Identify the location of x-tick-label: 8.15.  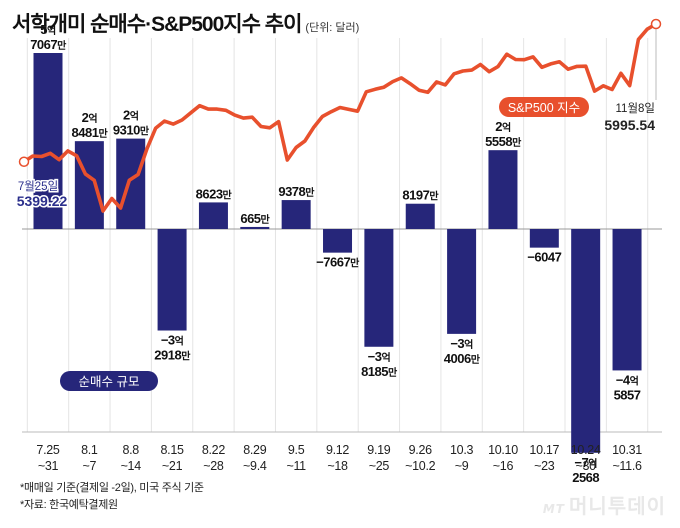
(172, 450).